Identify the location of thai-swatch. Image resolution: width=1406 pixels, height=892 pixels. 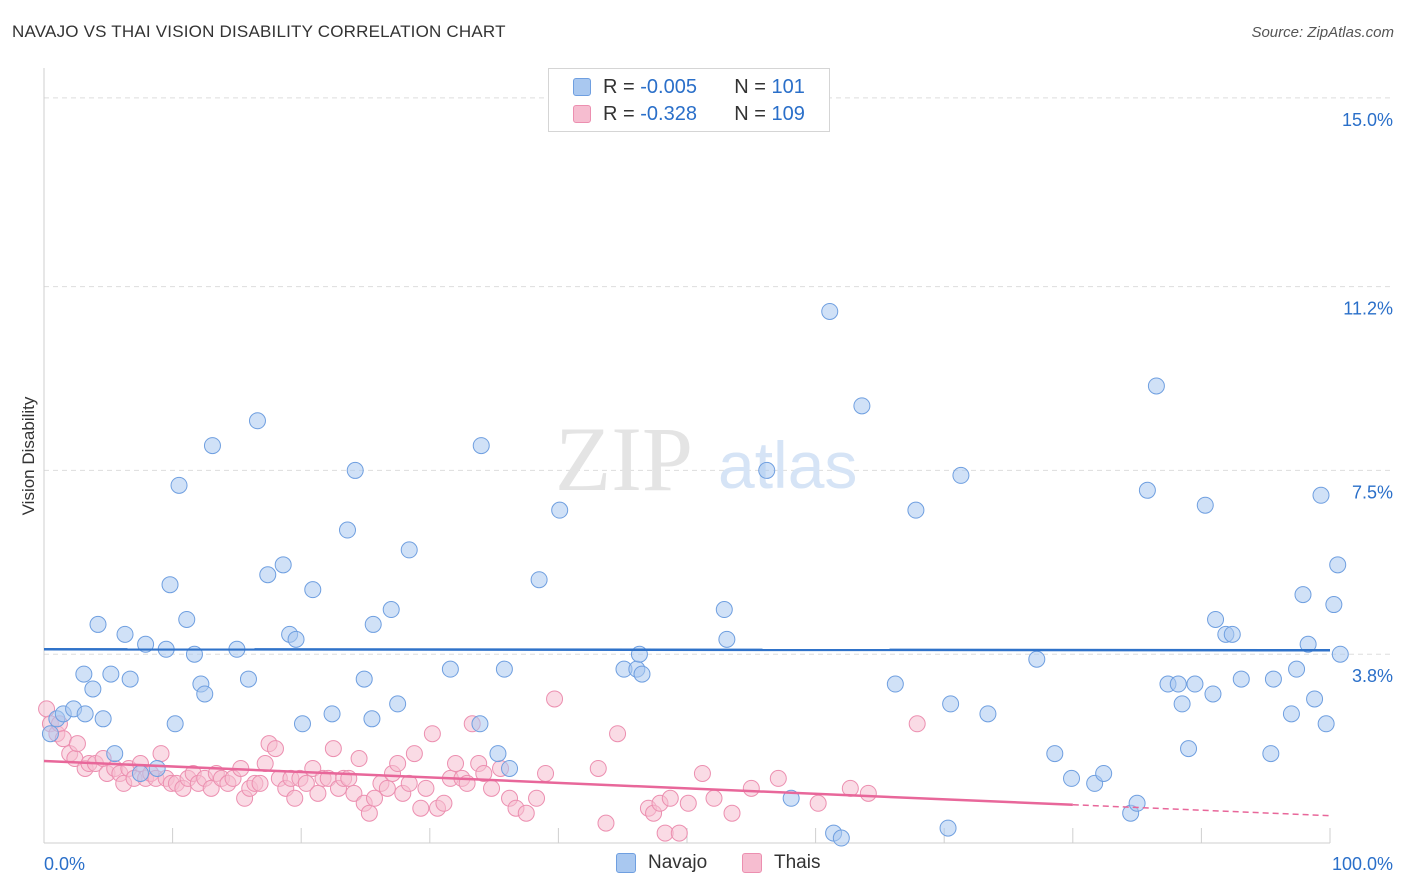
(582, 114).